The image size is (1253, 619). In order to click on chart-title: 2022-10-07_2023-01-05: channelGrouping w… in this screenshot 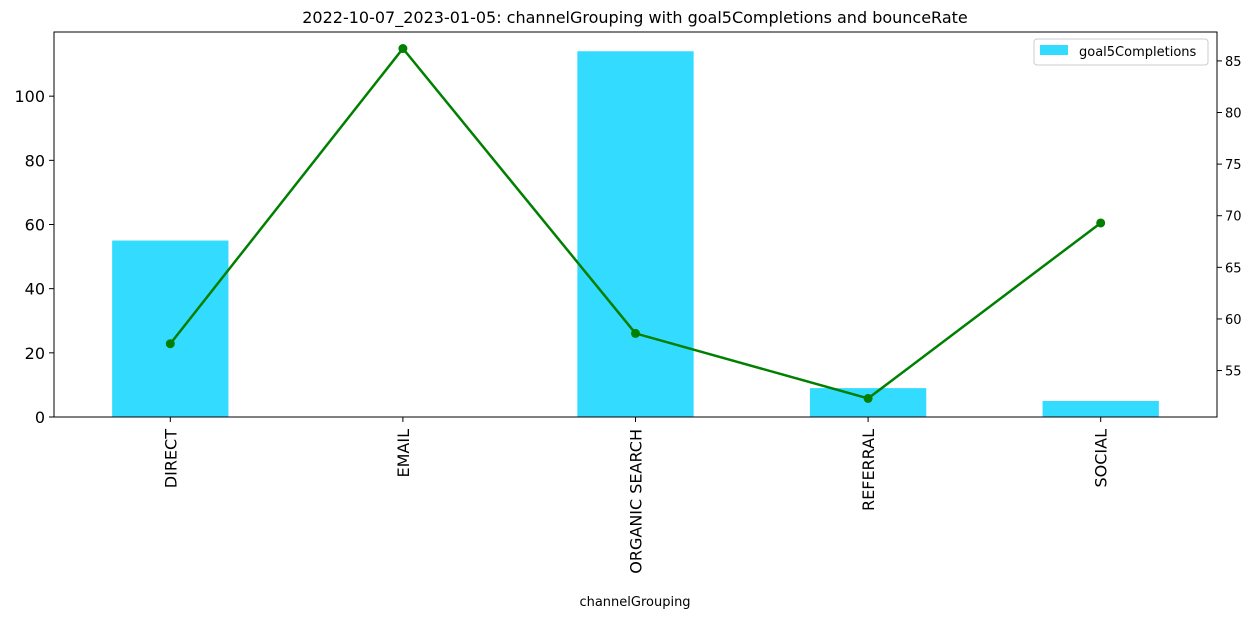, I will do `click(635, 18)`.